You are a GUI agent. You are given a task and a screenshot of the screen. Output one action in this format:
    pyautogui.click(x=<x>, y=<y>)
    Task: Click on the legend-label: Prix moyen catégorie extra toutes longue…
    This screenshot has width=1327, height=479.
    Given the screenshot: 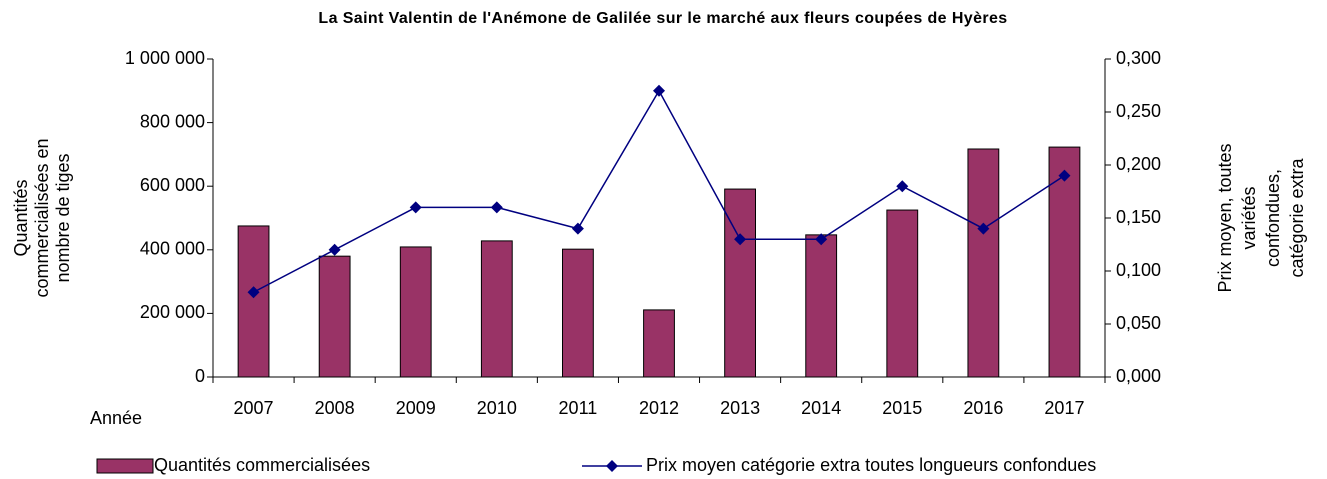 What is the action you would take?
    pyautogui.click(x=871, y=465)
    